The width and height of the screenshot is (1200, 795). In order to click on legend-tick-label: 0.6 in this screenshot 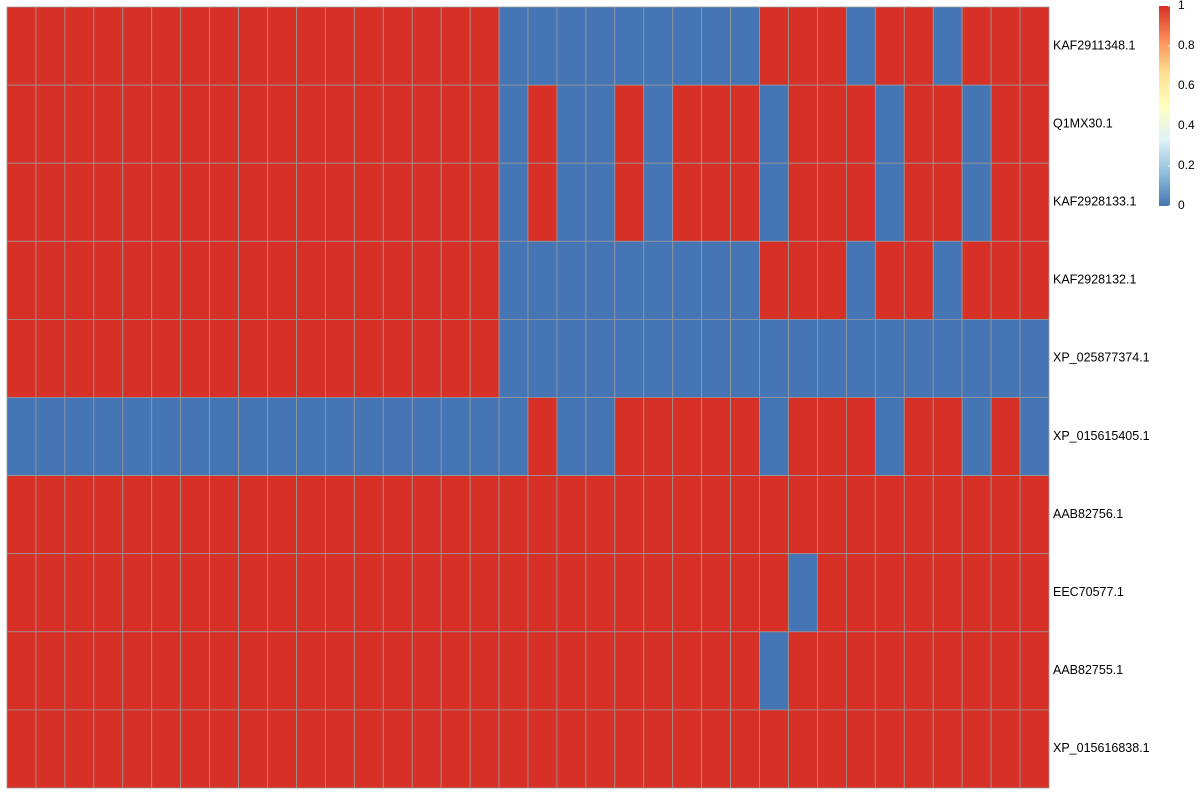, I will do `click(1186, 85)`.